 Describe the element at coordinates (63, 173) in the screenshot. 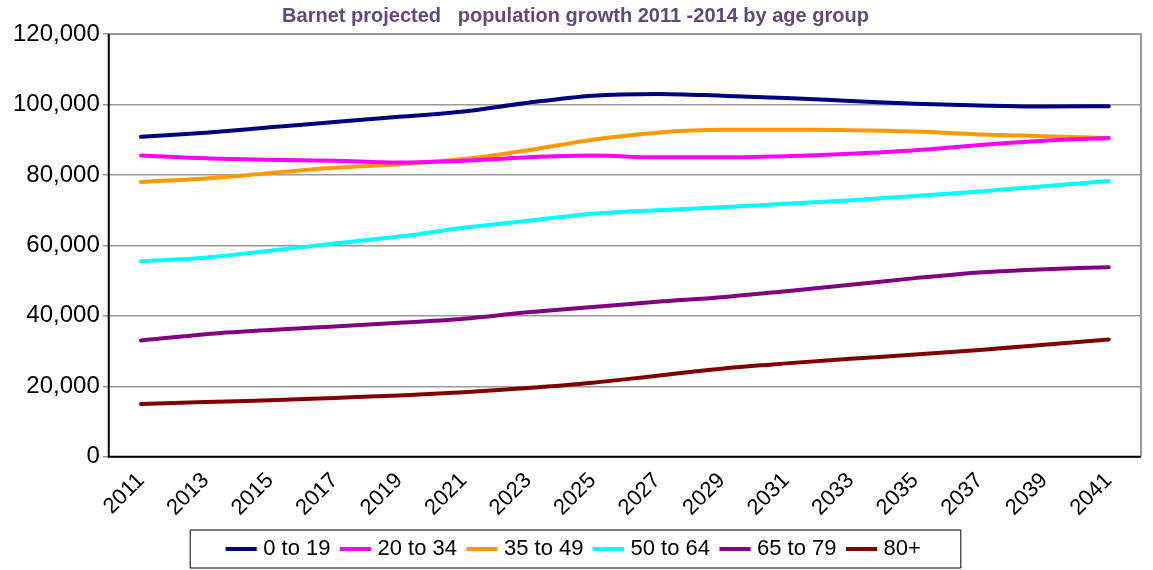

I see `y-tick-label: 80,000` at that location.